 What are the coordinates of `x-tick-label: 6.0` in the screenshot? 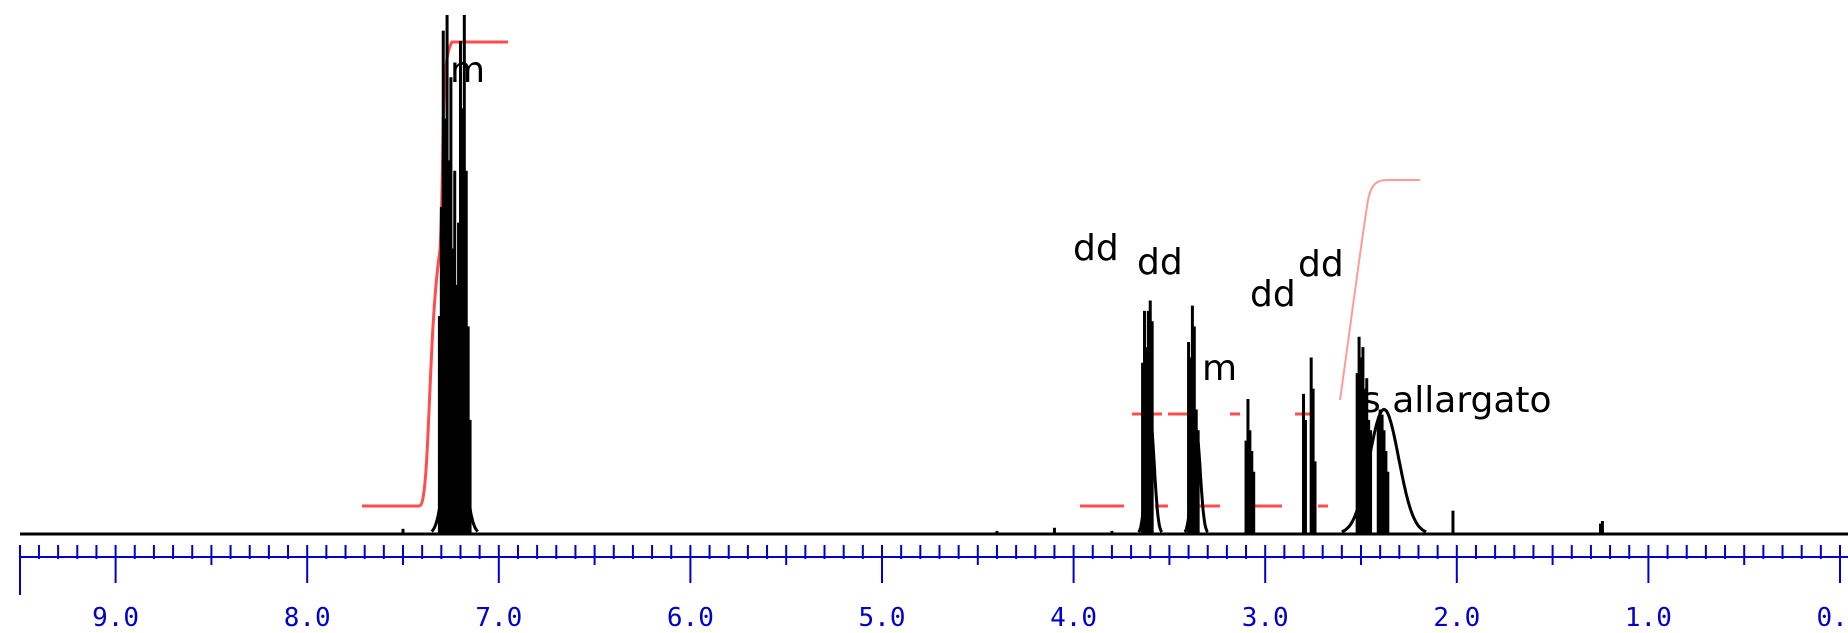 It's located at (690, 618).